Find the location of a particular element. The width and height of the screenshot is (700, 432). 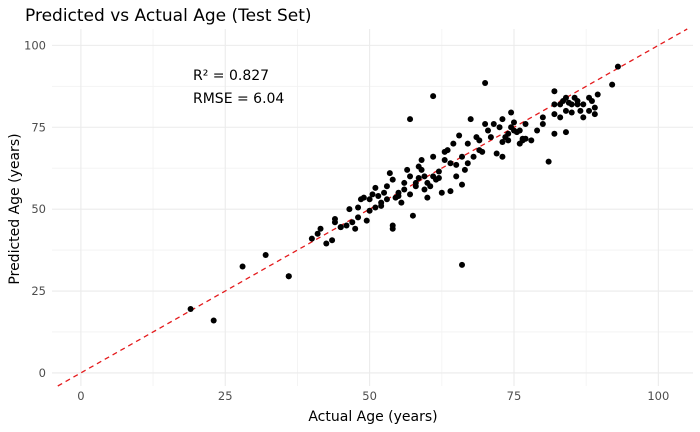

x-tick-label: 25 is located at coordinates (225, 396).